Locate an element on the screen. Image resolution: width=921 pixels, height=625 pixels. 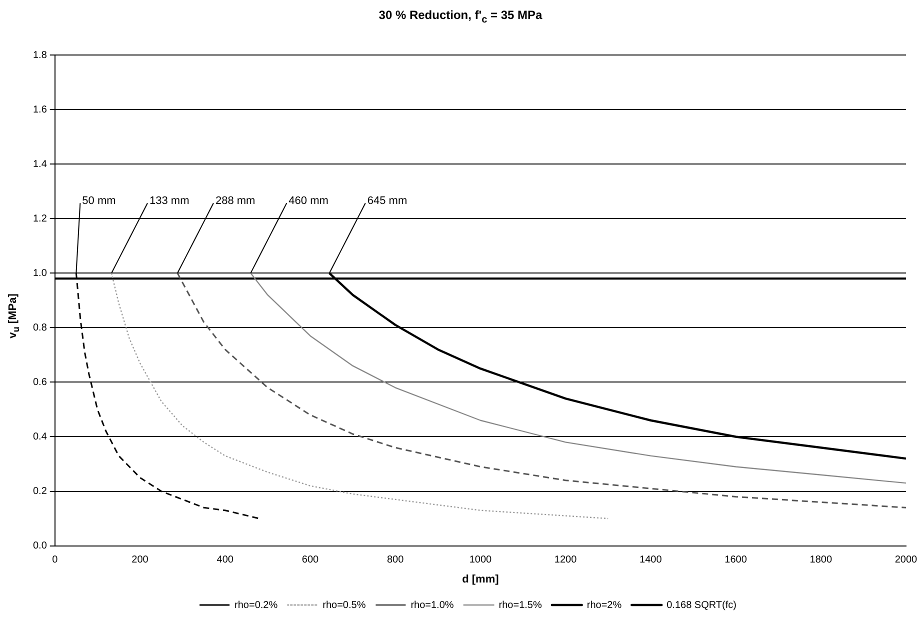
x-tick-label: 1000 is located at coordinates (480, 560).